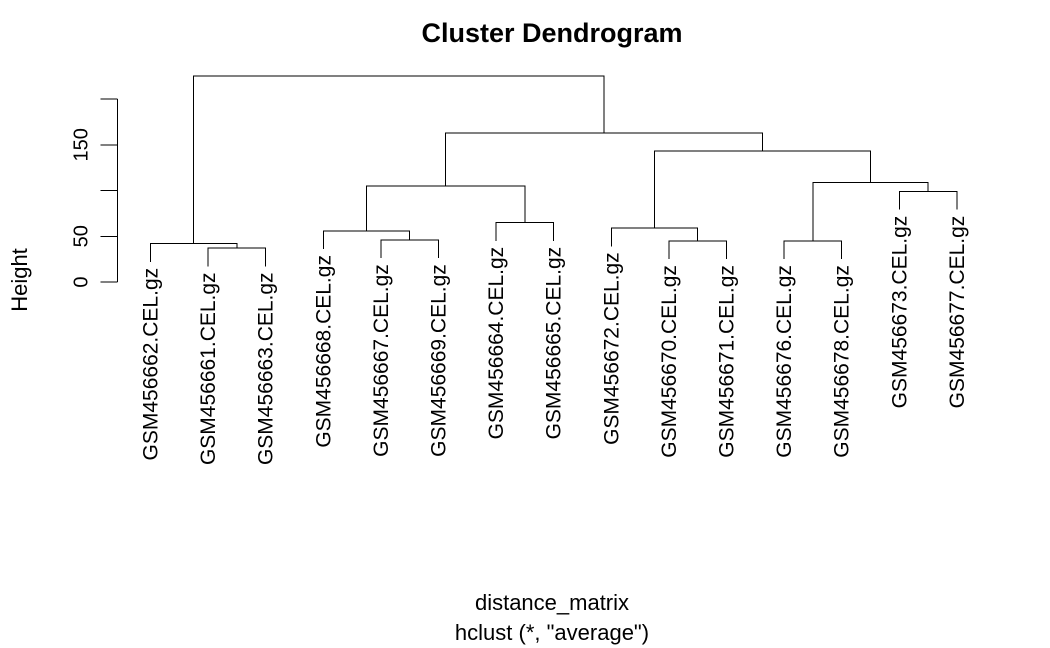 The width and height of the screenshot is (1050, 648). I want to click on leaf-label: GSM456673.CEL.gz, so click(899, 312).